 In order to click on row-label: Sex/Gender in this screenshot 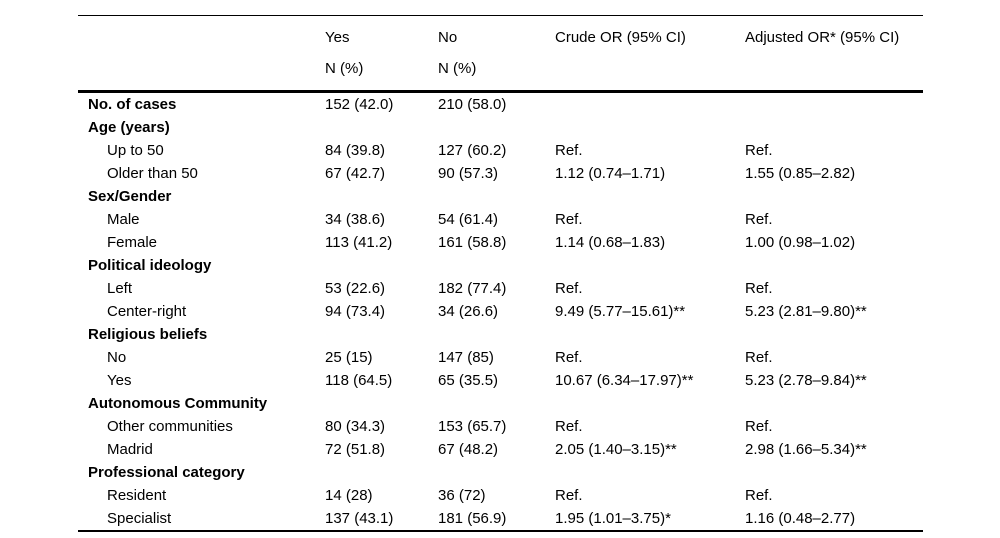, I will do `click(130, 196)`.